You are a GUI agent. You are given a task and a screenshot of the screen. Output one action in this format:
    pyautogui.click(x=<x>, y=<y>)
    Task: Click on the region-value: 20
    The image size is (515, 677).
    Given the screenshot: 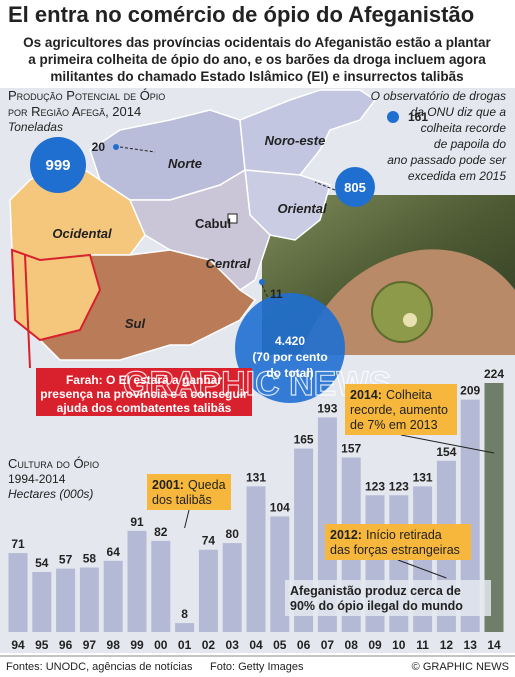 What is the action you would take?
    pyautogui.click(x=99, y=147)
    